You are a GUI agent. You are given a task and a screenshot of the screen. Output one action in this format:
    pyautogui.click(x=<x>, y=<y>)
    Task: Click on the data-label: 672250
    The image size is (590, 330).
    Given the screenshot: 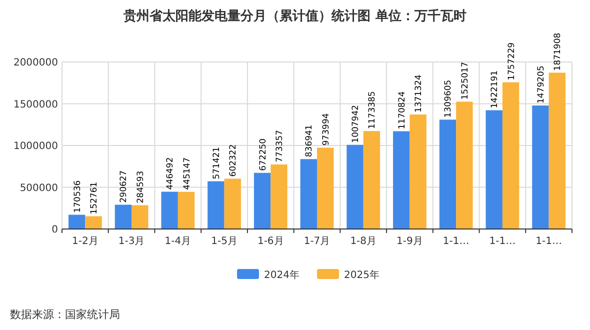 What is the action you would take?
    pyautogui.click(x=263, y=154)
    